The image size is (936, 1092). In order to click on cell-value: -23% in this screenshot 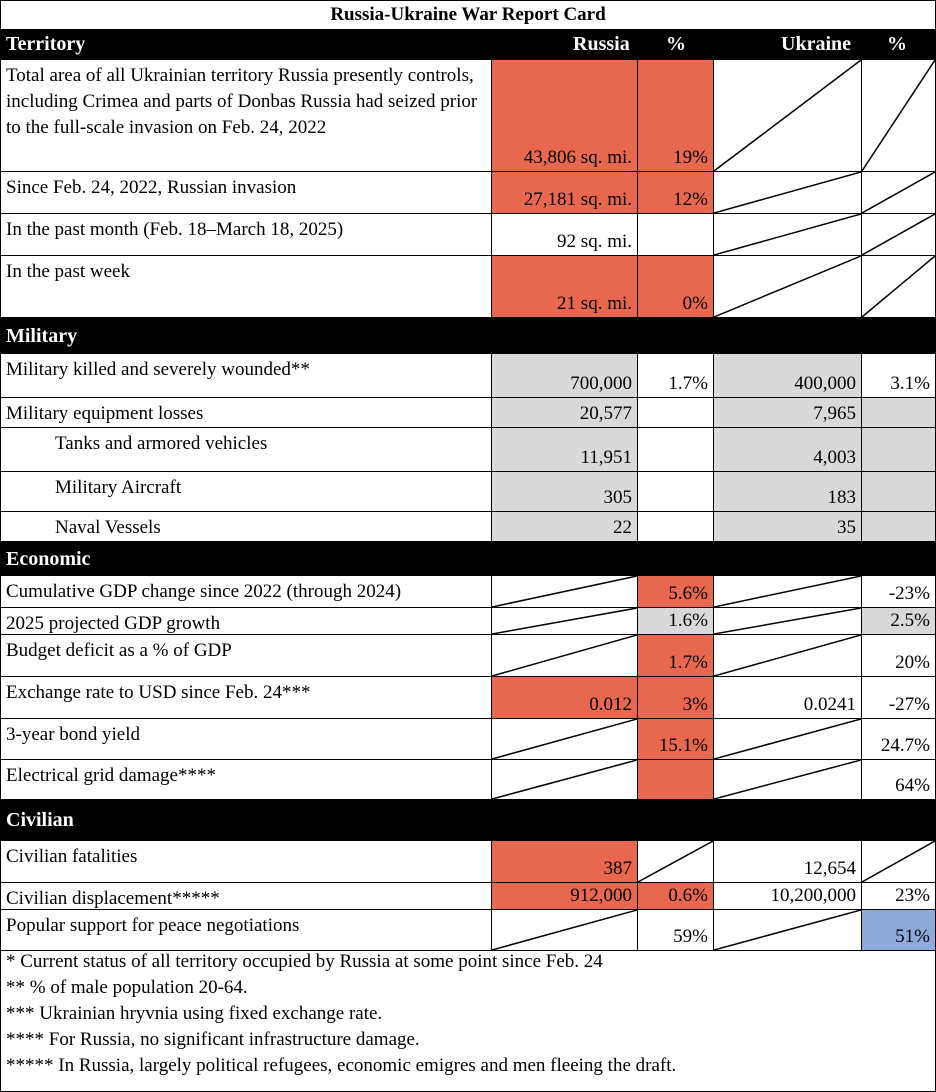, I will do `click(909, 593)`.